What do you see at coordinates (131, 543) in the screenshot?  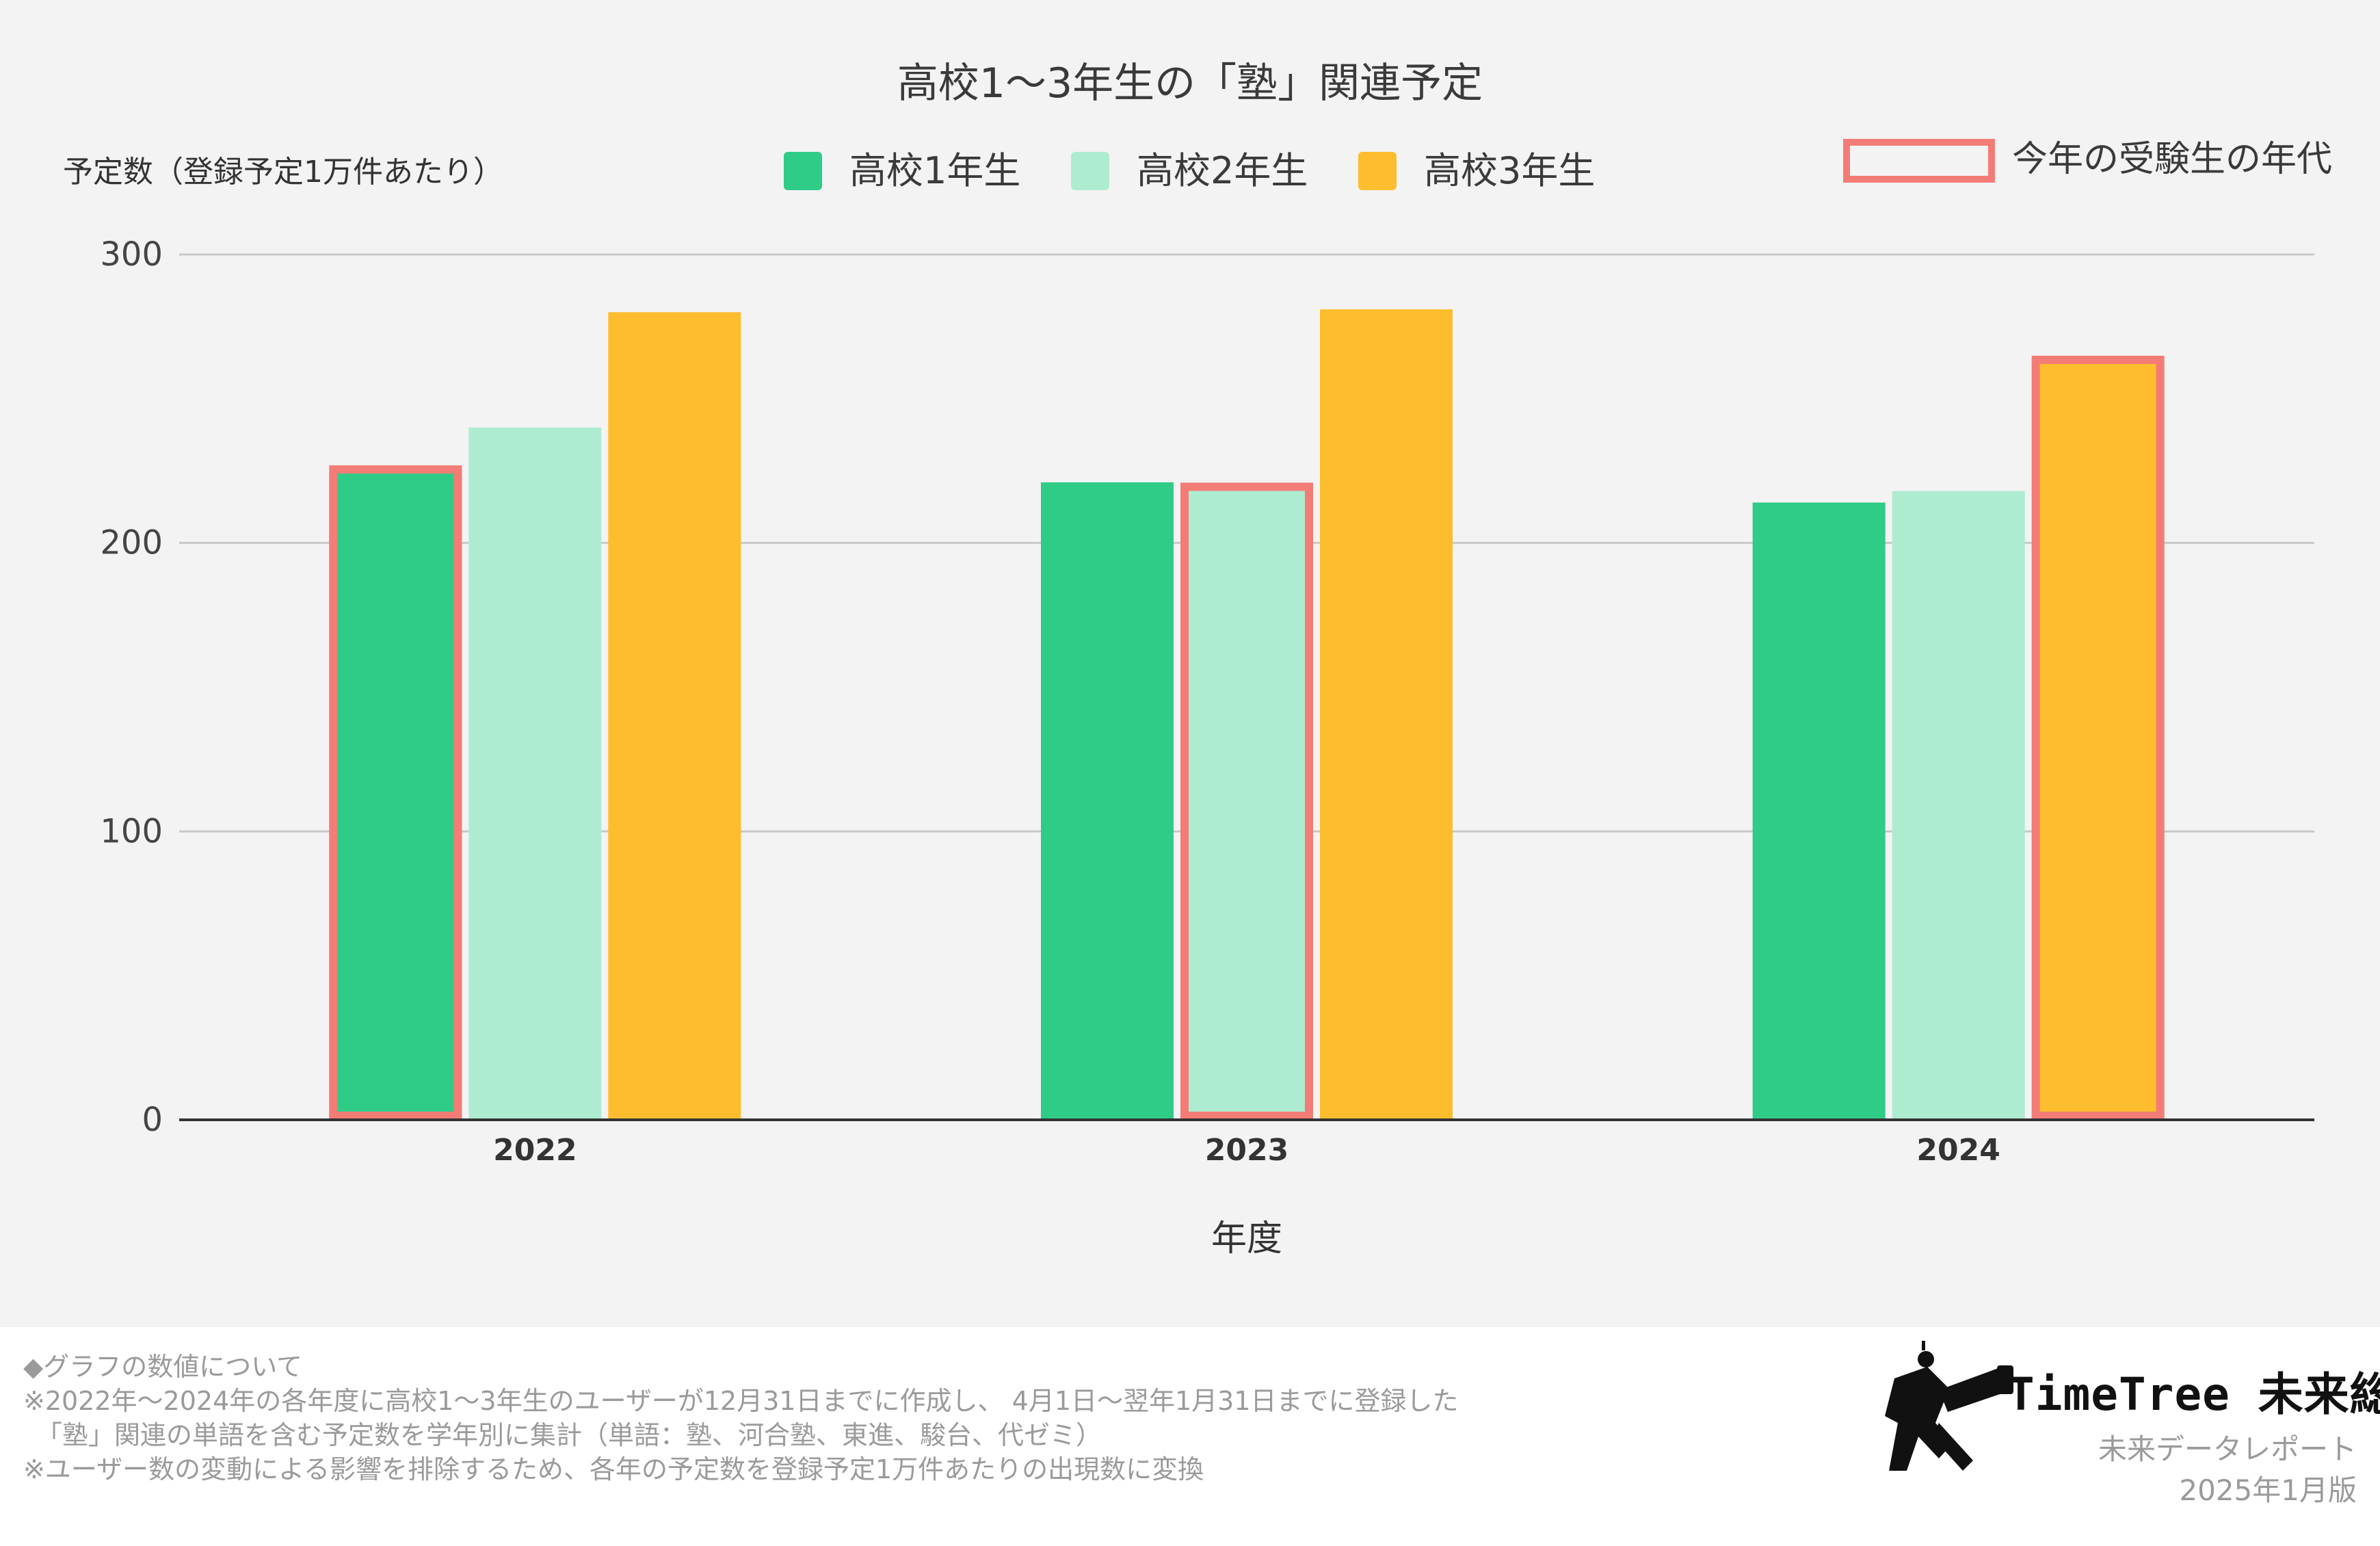 I see `y-tick-label: 200` at bounding box center [131, 543].